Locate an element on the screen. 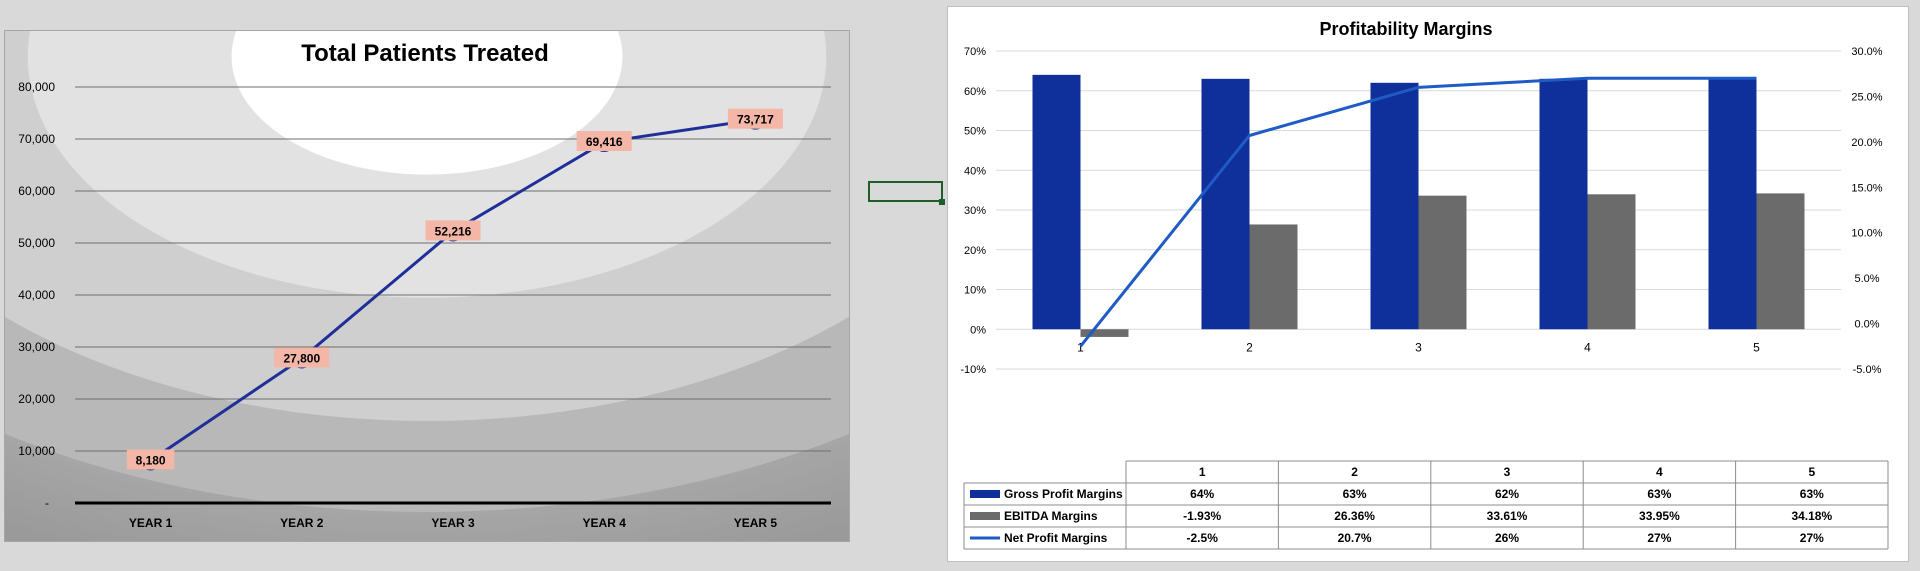  table-cell: 26% is located at coordinates (1507, 538).